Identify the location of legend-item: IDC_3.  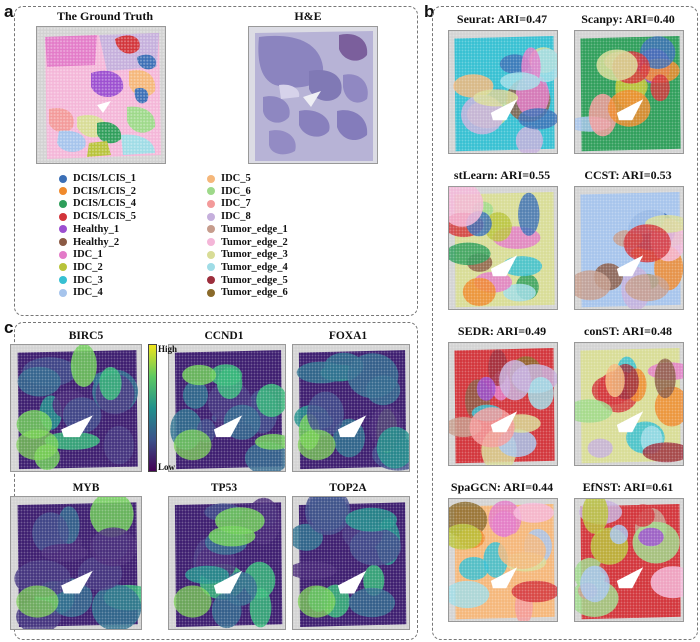
(81, 280).